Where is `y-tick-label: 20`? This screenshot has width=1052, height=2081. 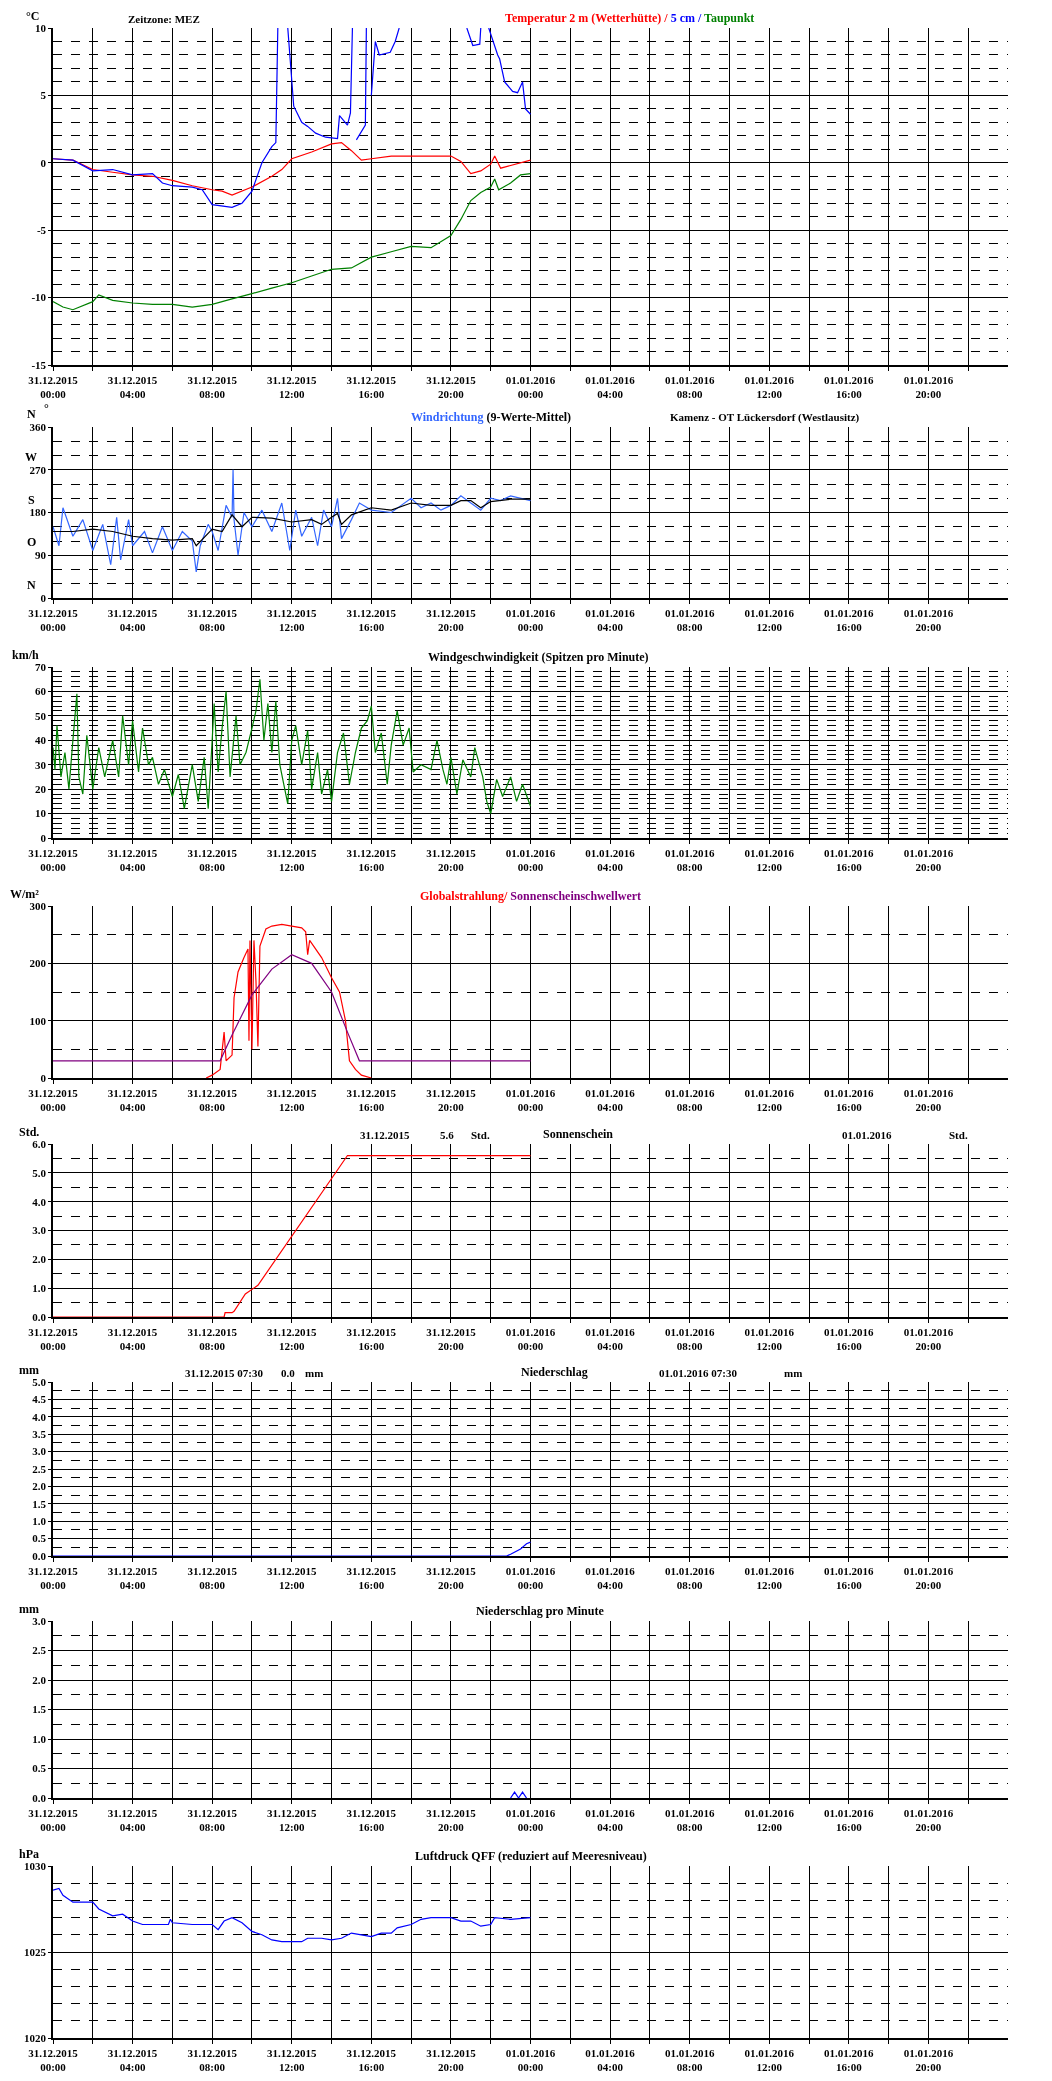
y-tick-label: 20 is located at coordinates (41, 788).